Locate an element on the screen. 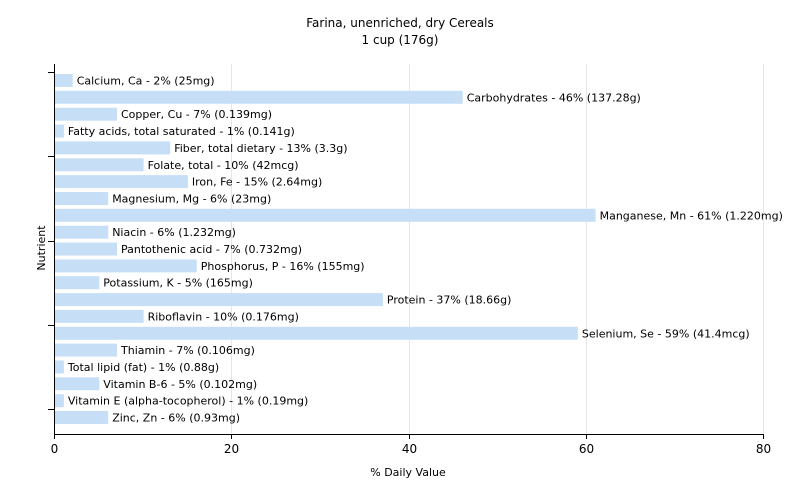 Image resolution: width=800 pixels, height=500 pixels. chart-title: Farina, unenriched, dry Cereals is located at coordinates (400, 23).